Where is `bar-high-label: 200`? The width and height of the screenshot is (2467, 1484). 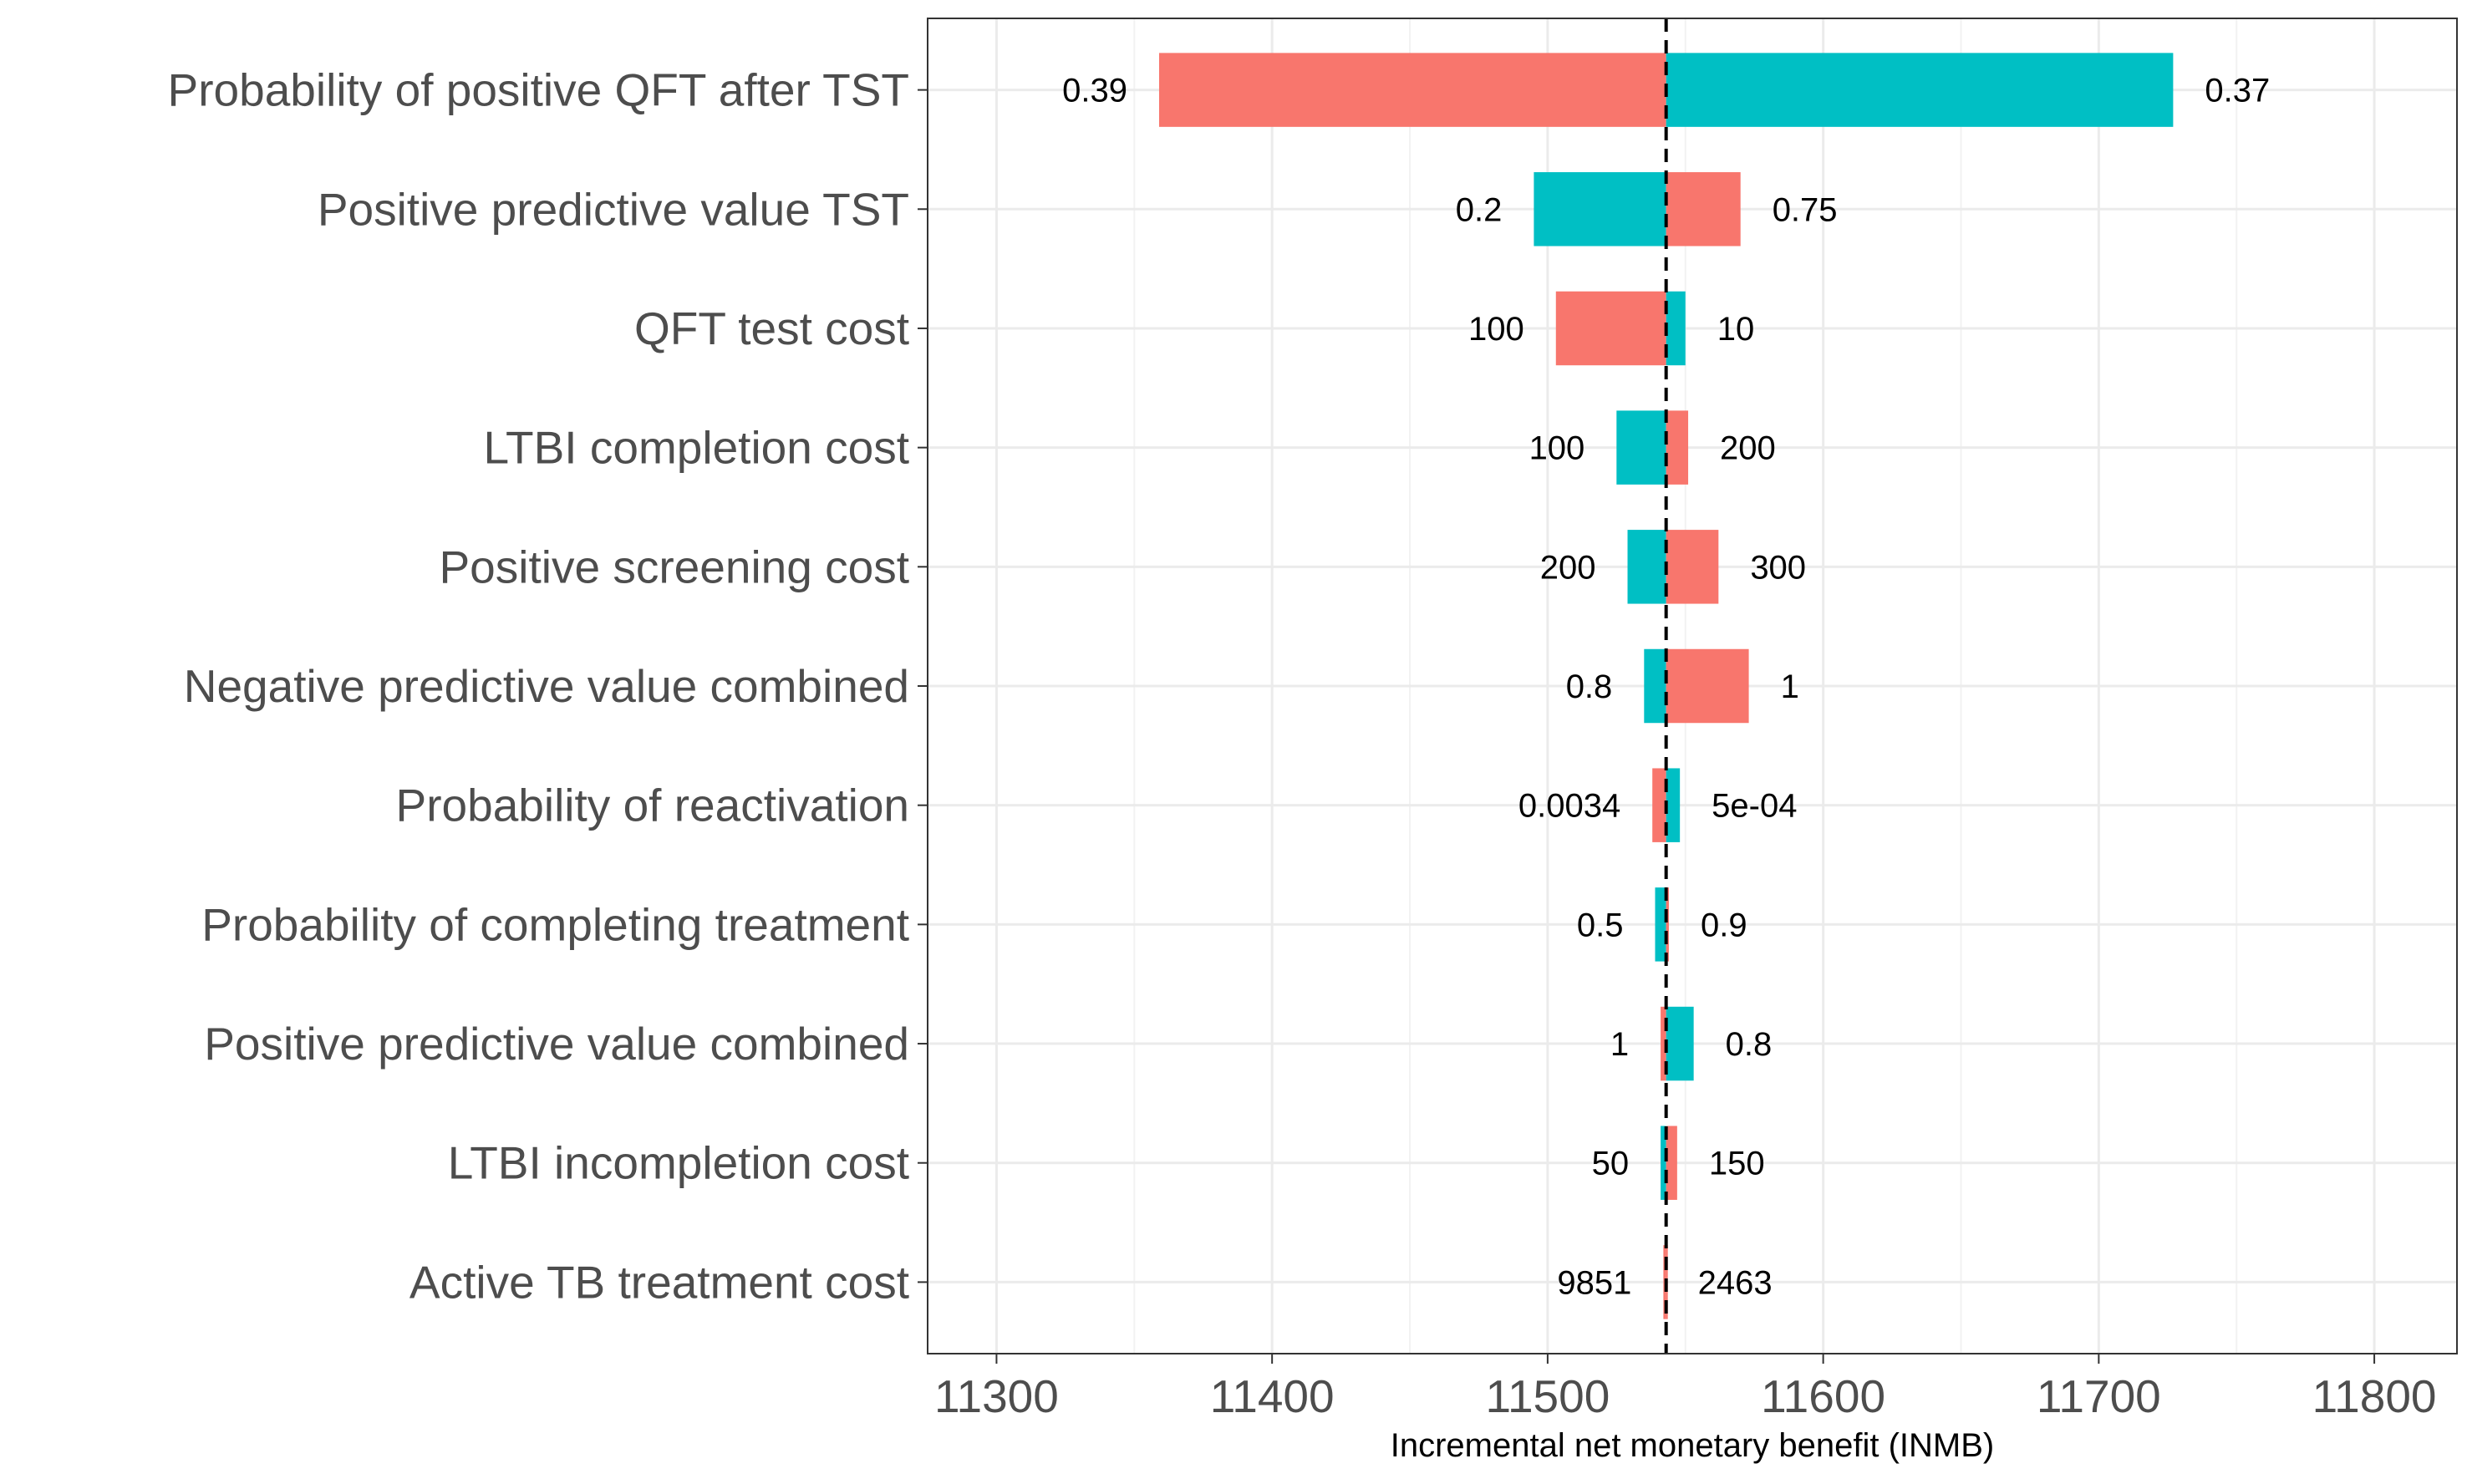
bar-high-label: 200 is located at coordinates (1748, 448).